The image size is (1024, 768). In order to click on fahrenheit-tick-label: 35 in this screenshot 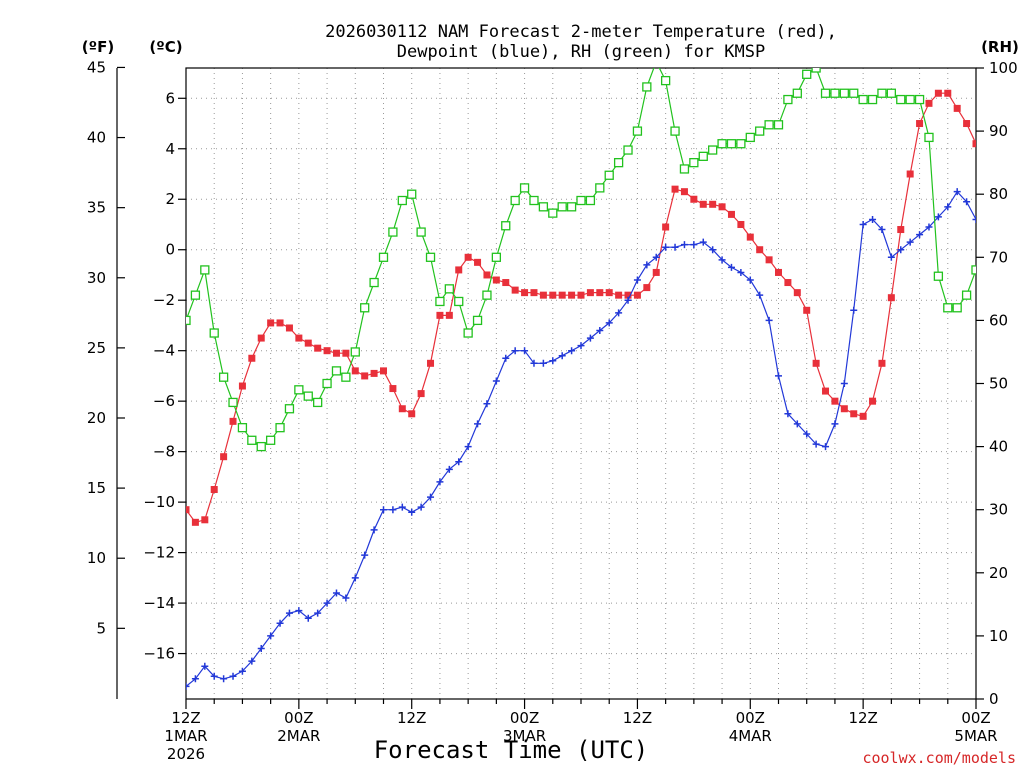, I will do `click(96, 208)`.